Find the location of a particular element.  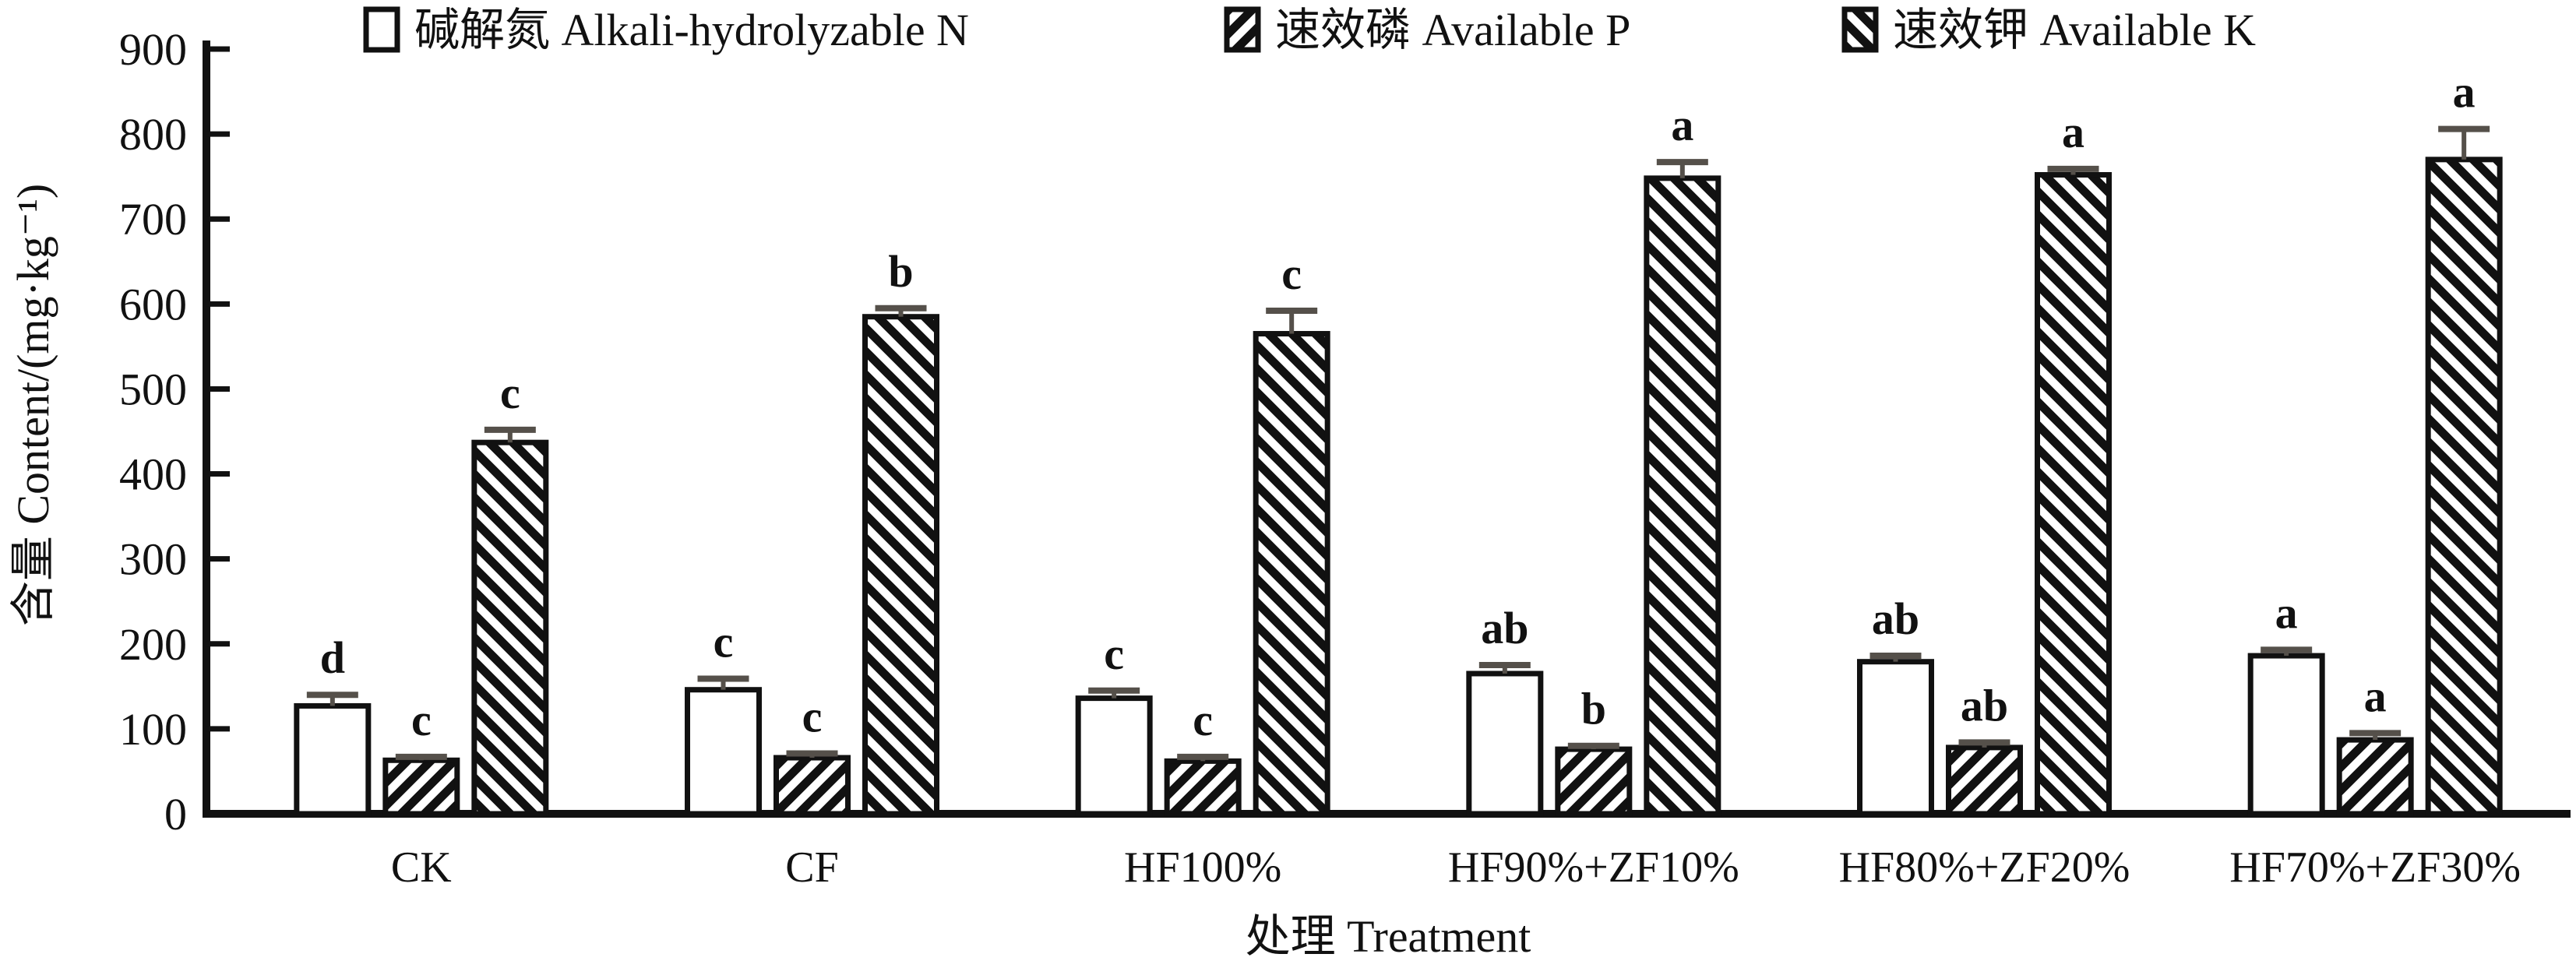

sig-letter-k-HF80%+ZF20%: a is located at coordinates (2073, 132).